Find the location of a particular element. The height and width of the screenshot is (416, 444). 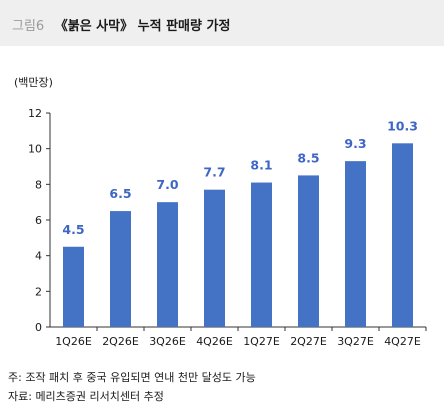

figure-title: 《붉은 사막》 누적 판매량 가정 is located at coordinates (142, 26).